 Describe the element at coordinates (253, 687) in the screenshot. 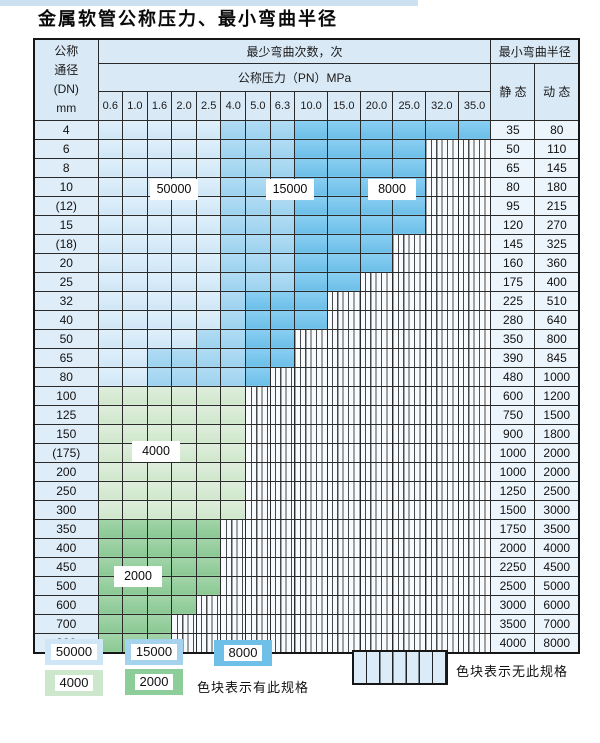

I see `legend-has-spec-text: 色块表示有此规格` at that location.